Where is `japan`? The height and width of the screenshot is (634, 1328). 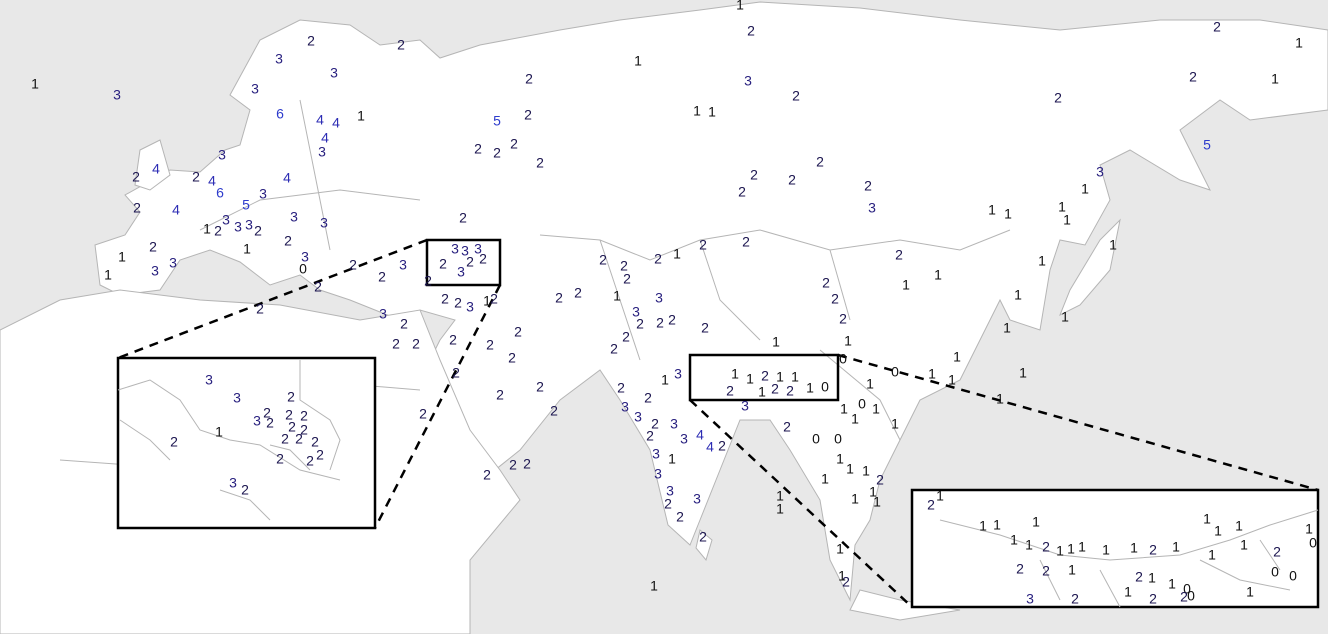 japan is located at coordinates (1090, 267).